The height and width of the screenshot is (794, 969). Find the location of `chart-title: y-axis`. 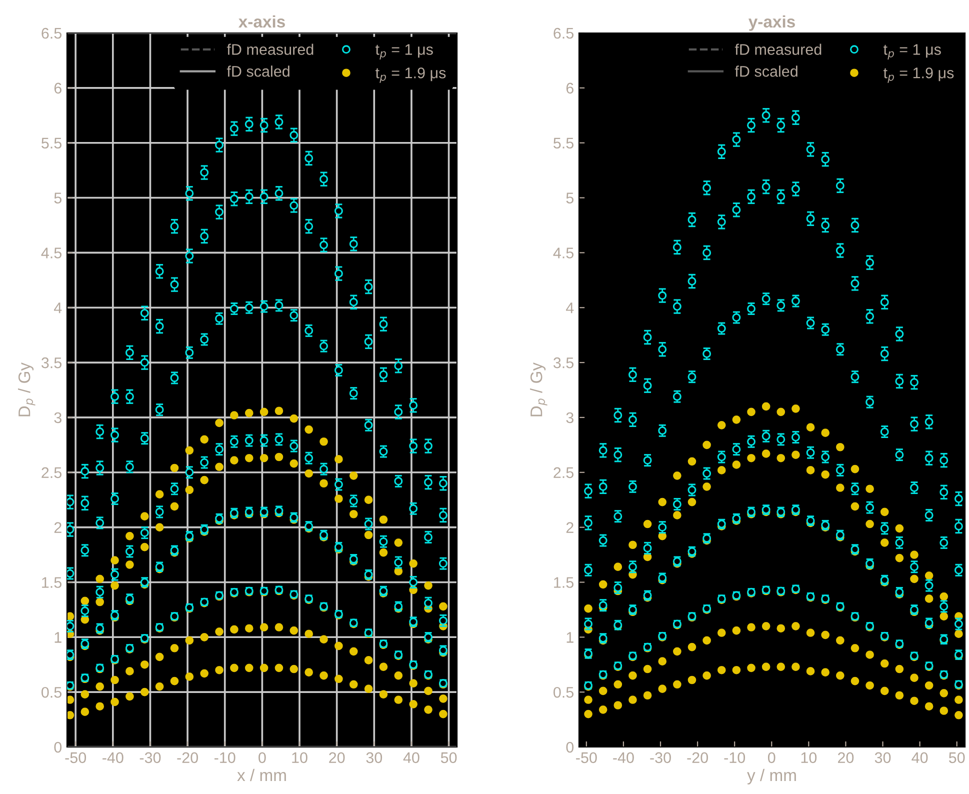

chart-title: y-axis is located at coordinates (771, 23).